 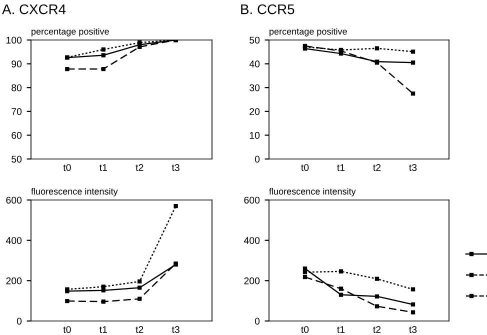 I want to click on y-tick-label: 90, so click(x=17, y=64).